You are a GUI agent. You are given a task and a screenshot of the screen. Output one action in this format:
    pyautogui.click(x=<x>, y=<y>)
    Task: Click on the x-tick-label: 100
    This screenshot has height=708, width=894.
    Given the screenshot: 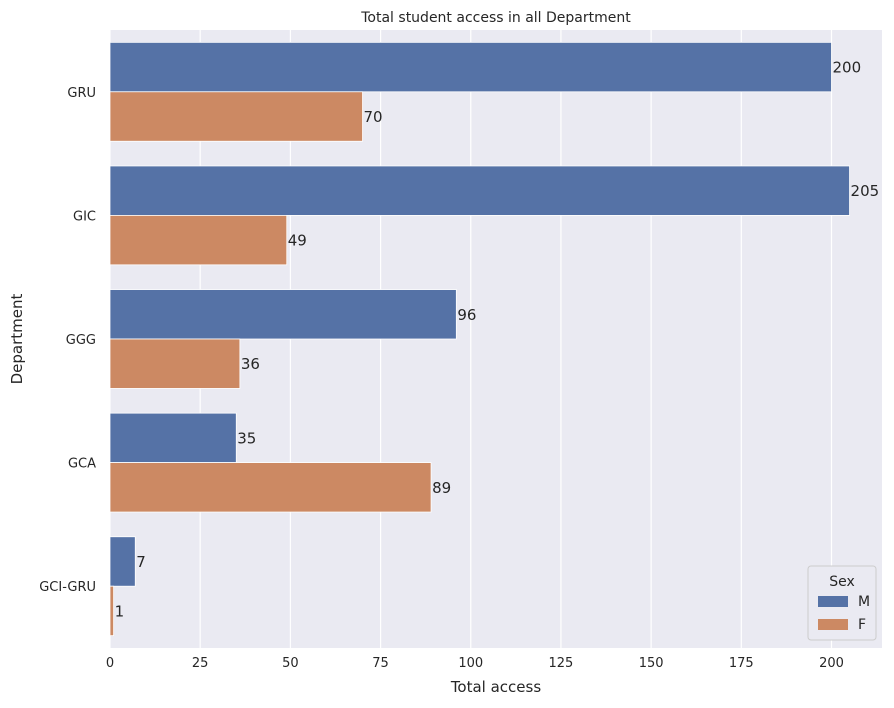 What is the action you would take?
    pyautogui.click(x=470, y=663)
    